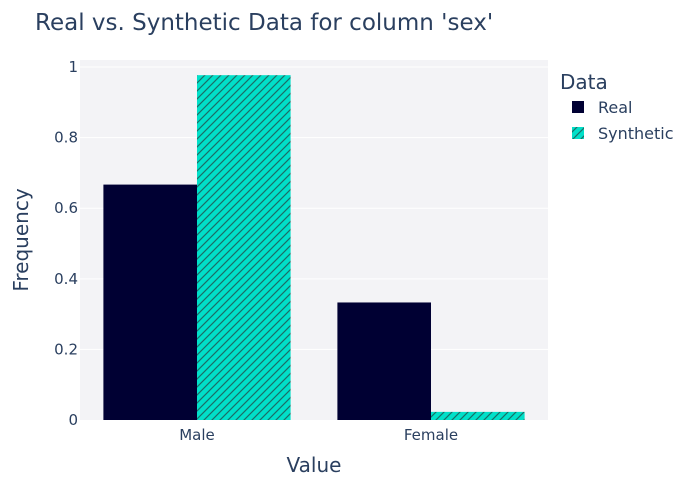 The width and height of the screenshot is (700, 500). I want to click on x-tick-label: Female, so click(431, 435).